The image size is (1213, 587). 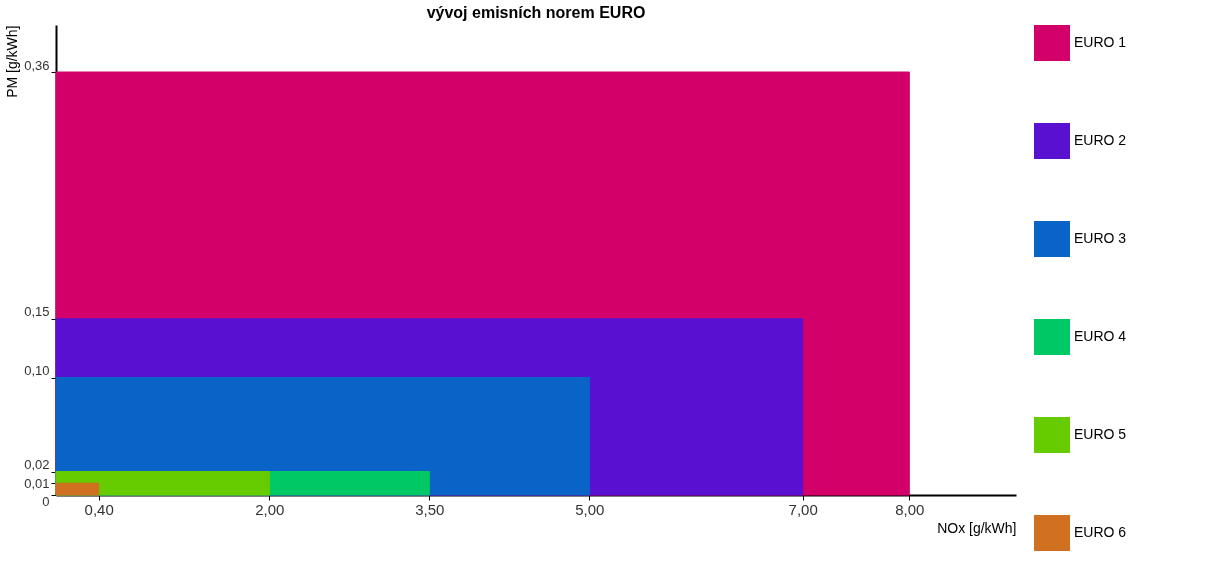 I want to click on y-tick-label: 0,10, so click(x=37, y=370).